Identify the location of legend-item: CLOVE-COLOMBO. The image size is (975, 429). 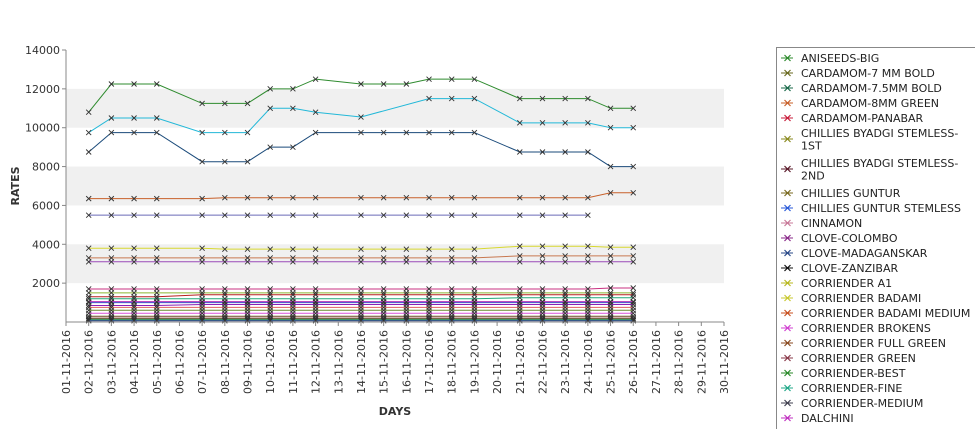
(839, 238).